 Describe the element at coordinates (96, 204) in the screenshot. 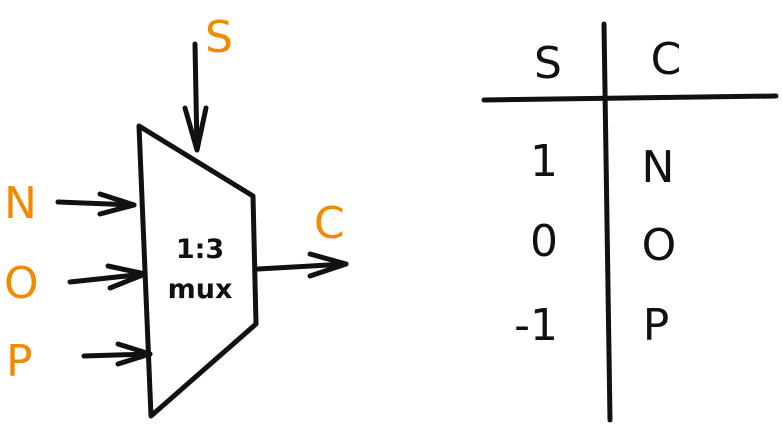

I see `input-arrow-n` at that location.